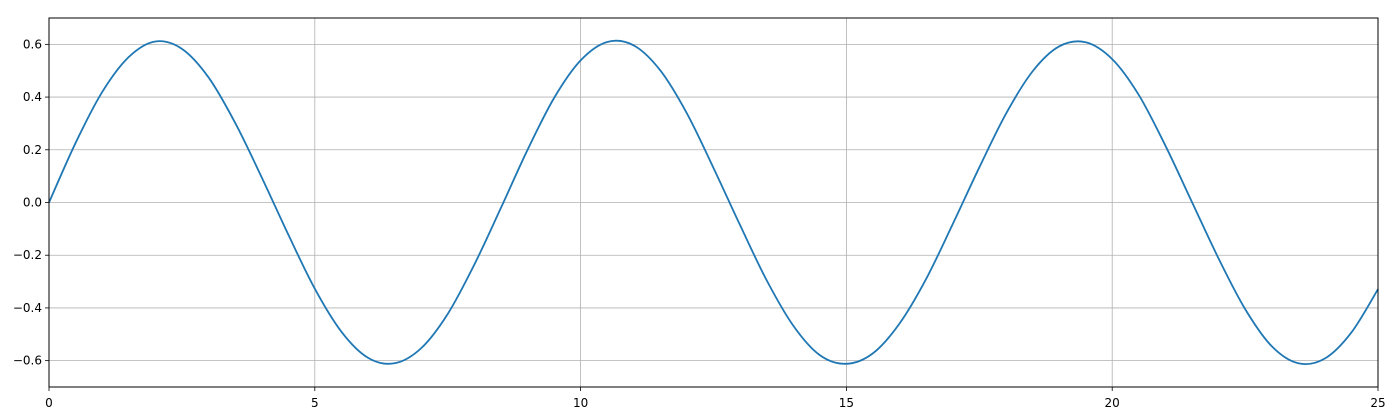 The image size is (1398, 416). I want to click on x-tick-label: 20, so click(1112, 403).